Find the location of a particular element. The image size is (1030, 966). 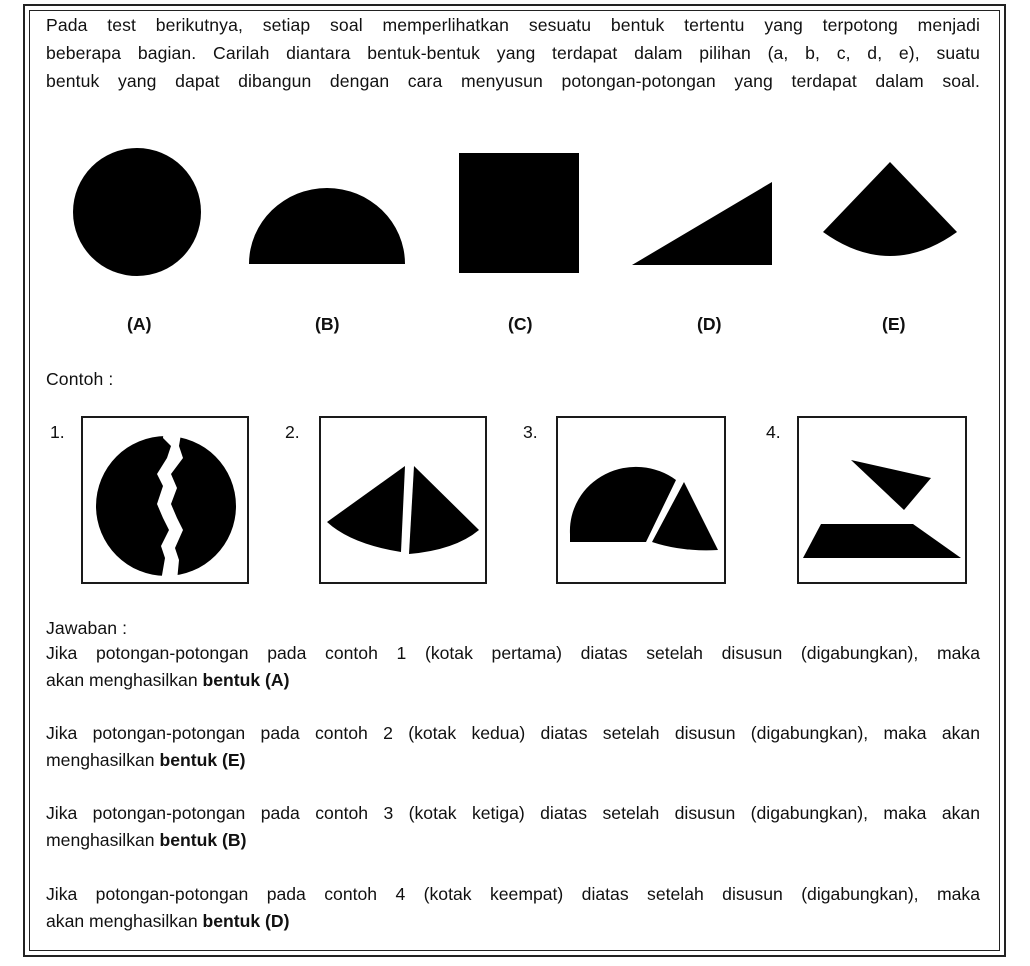

example-heading: Contoh : is located at coordinates (80, 379).